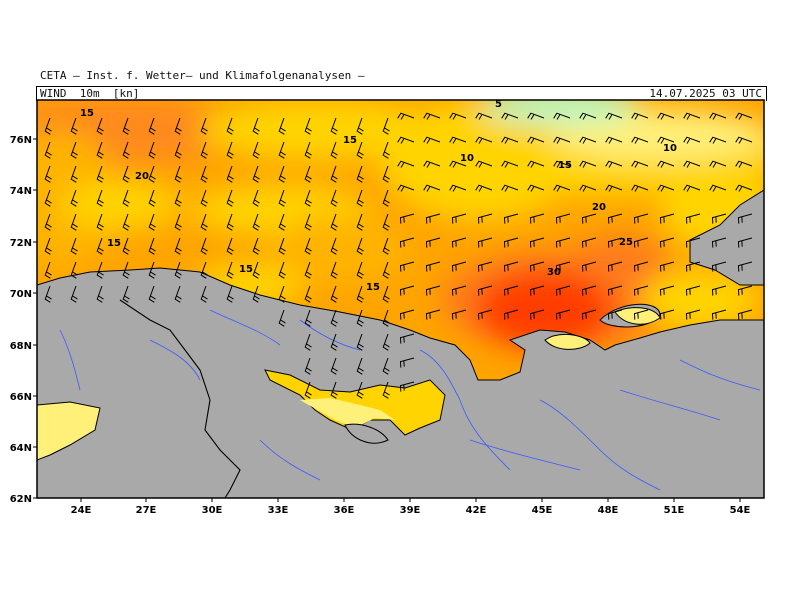 Image resolution: width=800 pixels, height=600 pixels. I want to click on lon-label: 39E, so click(410, 510).